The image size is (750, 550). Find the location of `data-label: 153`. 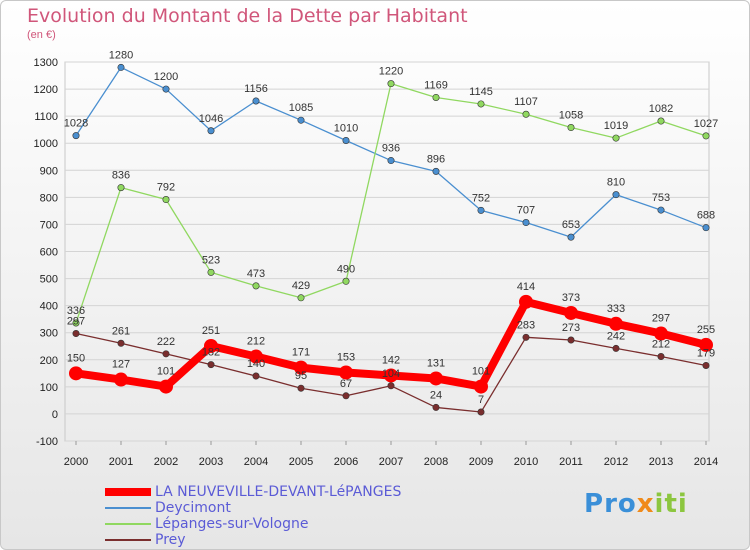

data-label: 153 is located at coordinates (346, 358).